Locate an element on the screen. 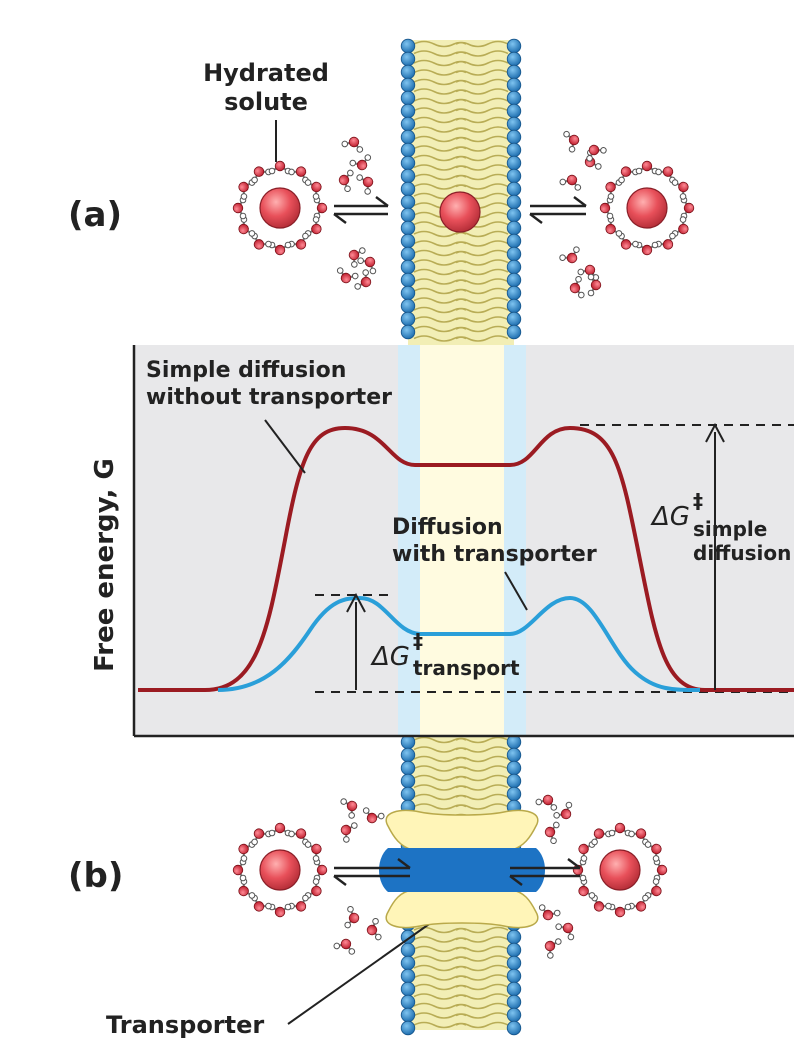 This screenshot has height=1058, width=809. dg-transport-arrow is located at coordinates (356, 641).